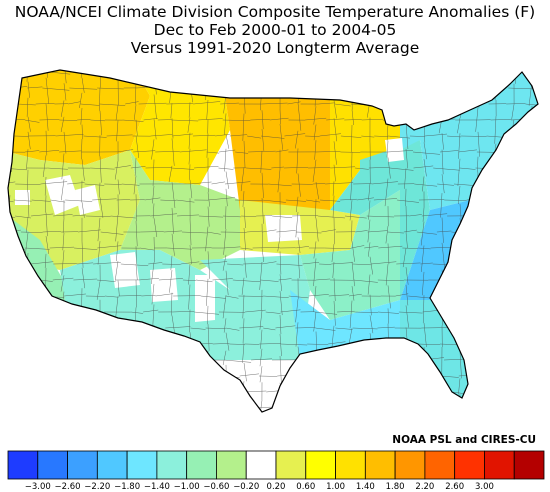  I want to click on map-region-pacific-northwest, so click(79, 117).